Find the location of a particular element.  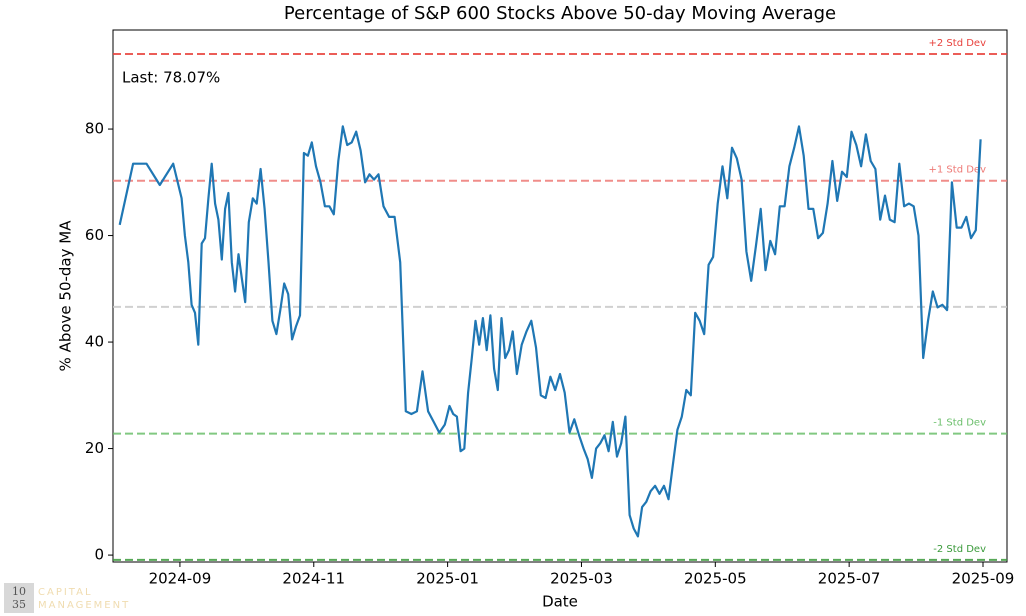

x-tick-label: 2024-09 is located at coordinates (180, 579).